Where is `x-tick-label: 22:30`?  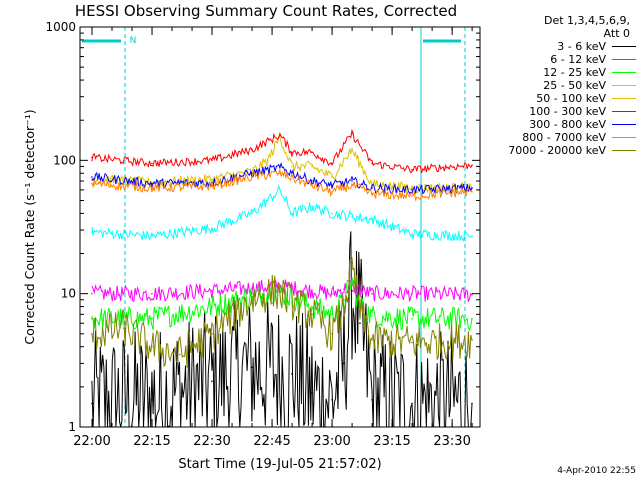 x-tick-label: 22:30 is located at coordinates (211, 441).